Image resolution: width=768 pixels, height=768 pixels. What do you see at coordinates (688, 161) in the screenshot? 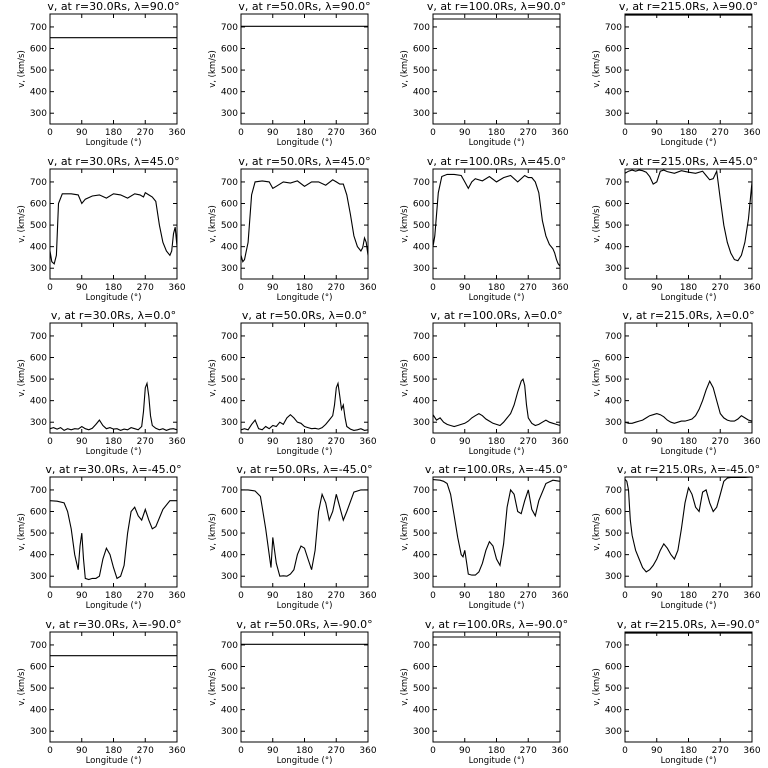
I see `panel-title: v, at r=215.0Rs, λ=45.0°` at bounding box center [688, 161].